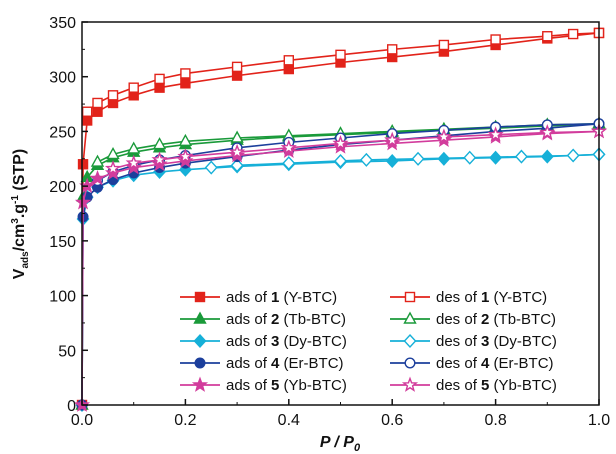 This screenshot has width=616, height=454. I want to click on legend-item: des of 3 (Dy-BTC), so click(473, 341).